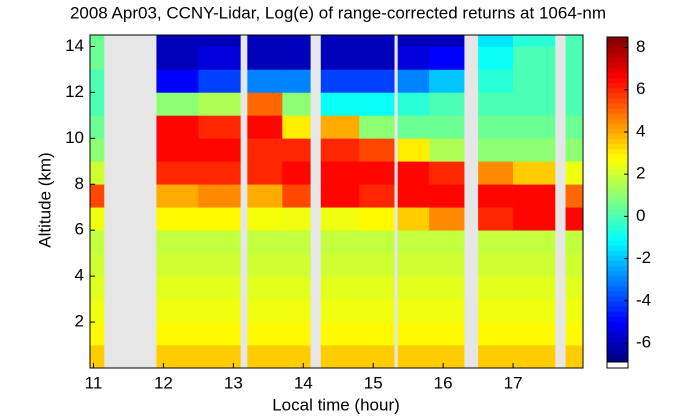 The height and width of the screenshot is (420, 700). Describe the element at coordinates (74, 91) in the screenshot. I see `y-tick-label: 12` at that location.